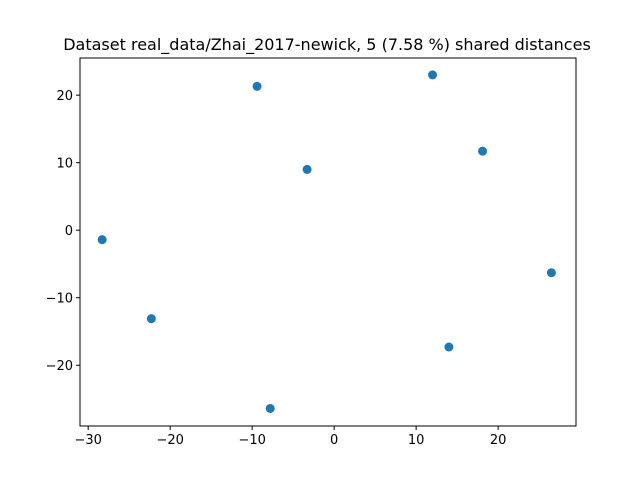 The width and height of the screenshot is (640, 480). I want to click on x-tick-label: 20, so click(498, 440).